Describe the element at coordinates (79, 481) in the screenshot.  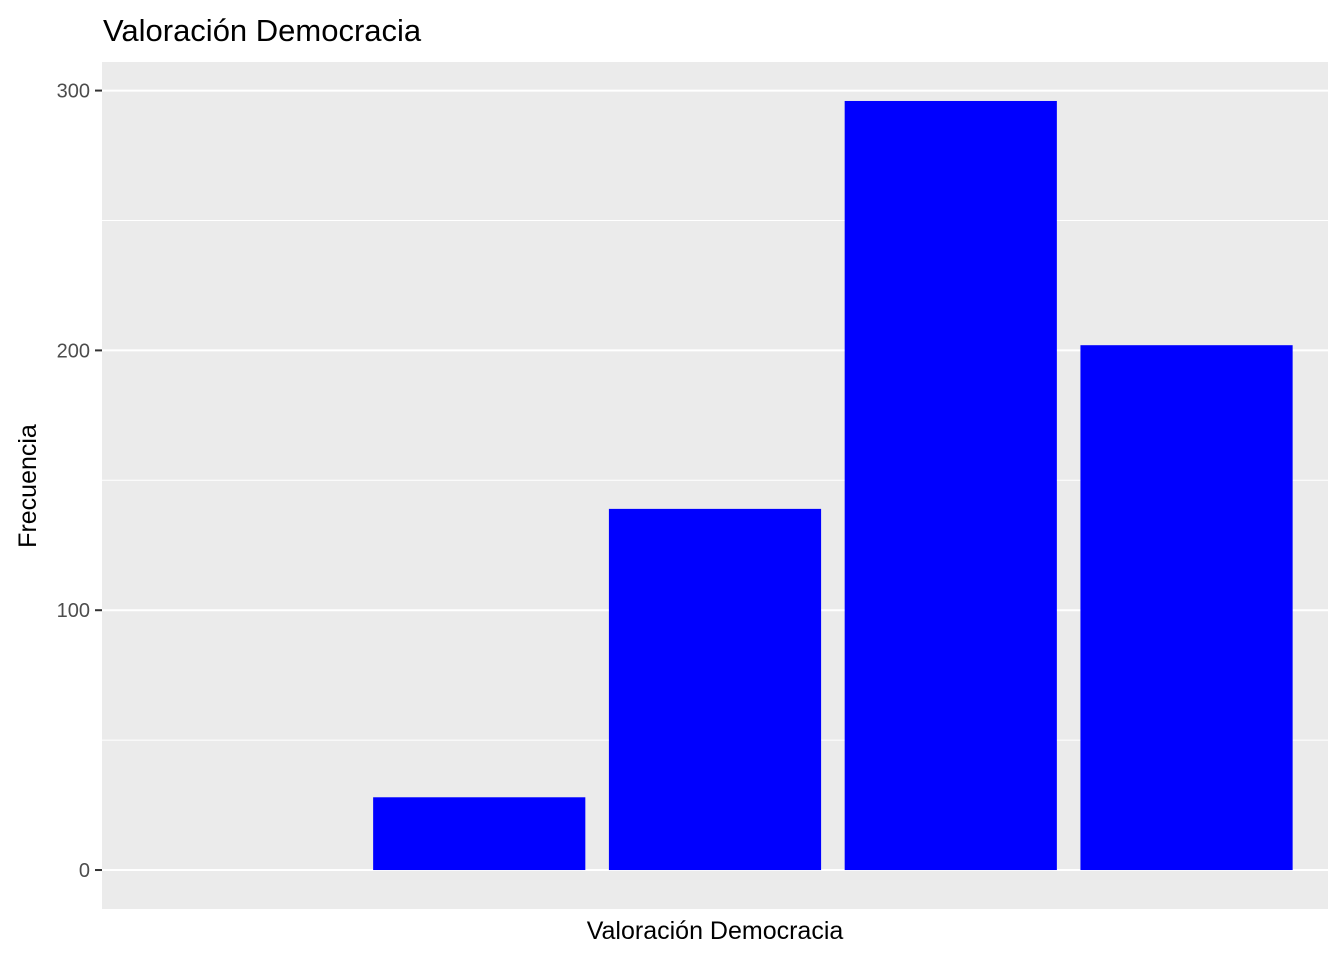
I see `y-axis: 0 100 200 300` at that location.